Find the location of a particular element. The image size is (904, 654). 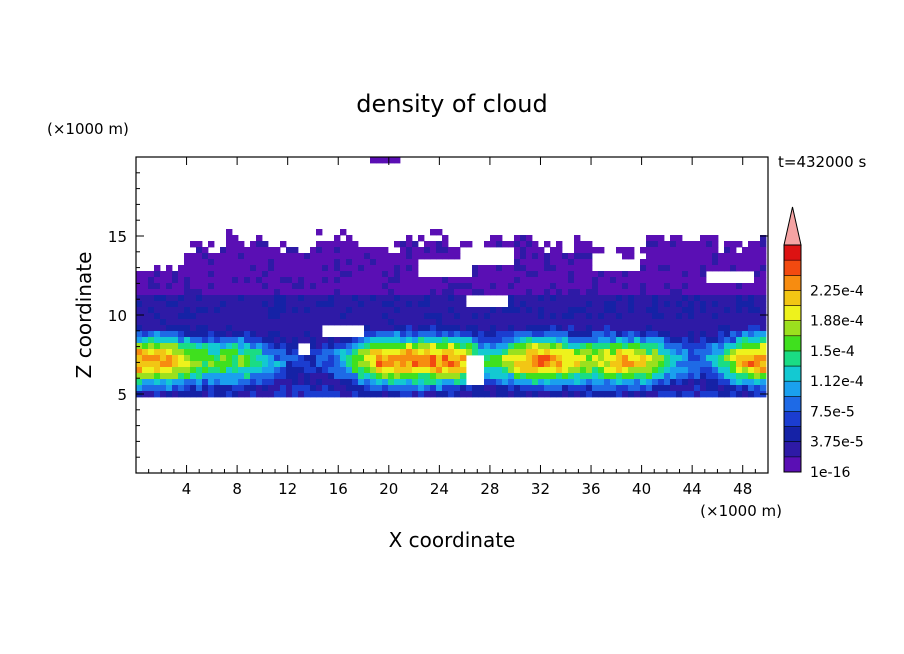

x-tick-label: 20 is located at coordinates (388, 489).